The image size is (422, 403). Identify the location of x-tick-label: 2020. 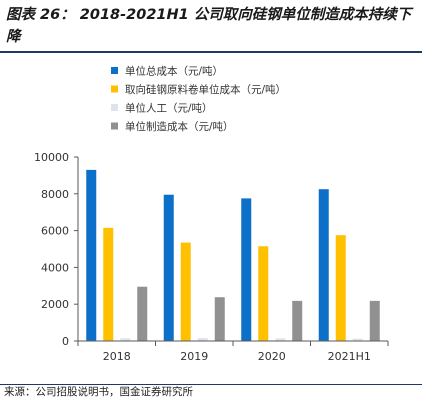
(272, 356).